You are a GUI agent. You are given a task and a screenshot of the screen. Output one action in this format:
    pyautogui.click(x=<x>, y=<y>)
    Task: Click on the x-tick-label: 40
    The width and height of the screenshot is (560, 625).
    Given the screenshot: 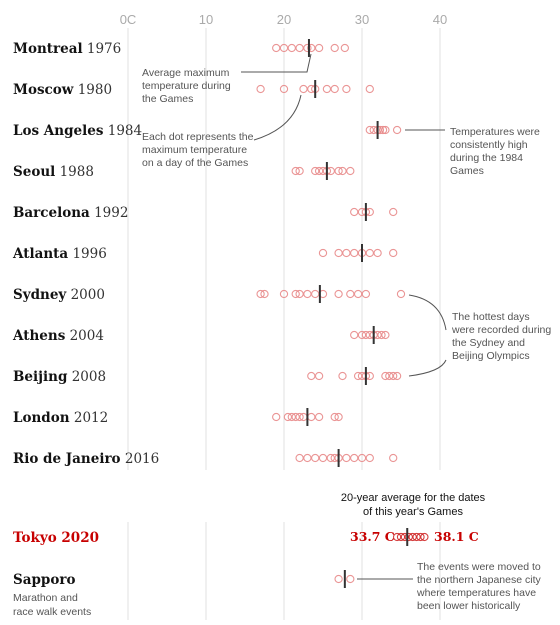 What is the action you would take?
    pyautogui.click(x=440, y=19)
    